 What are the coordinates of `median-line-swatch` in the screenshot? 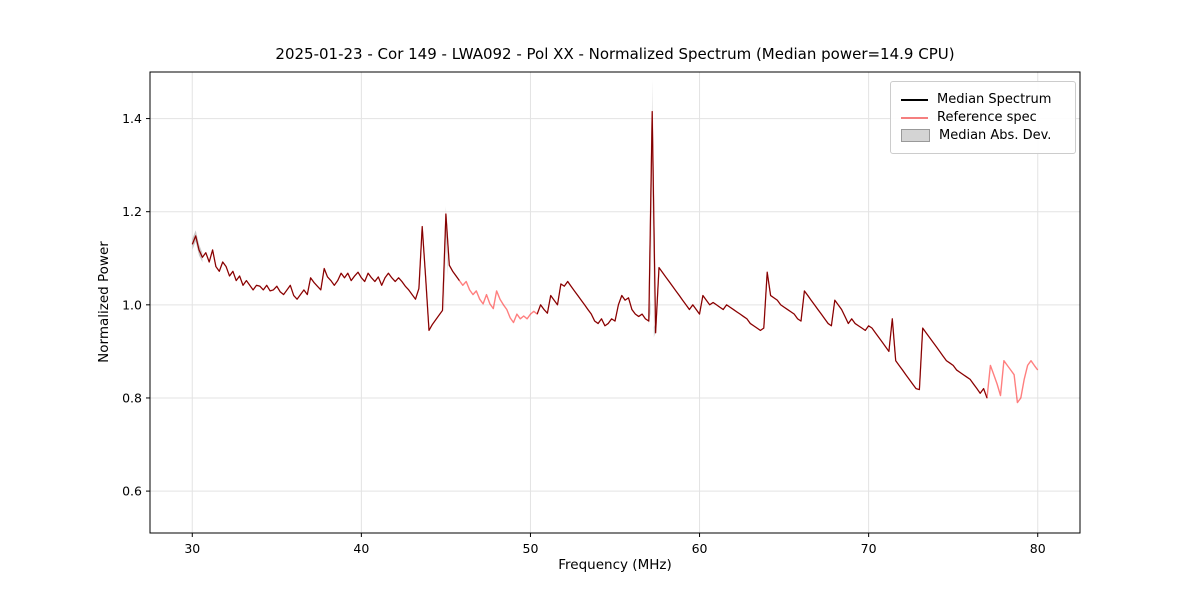 It's located at (914, 99).